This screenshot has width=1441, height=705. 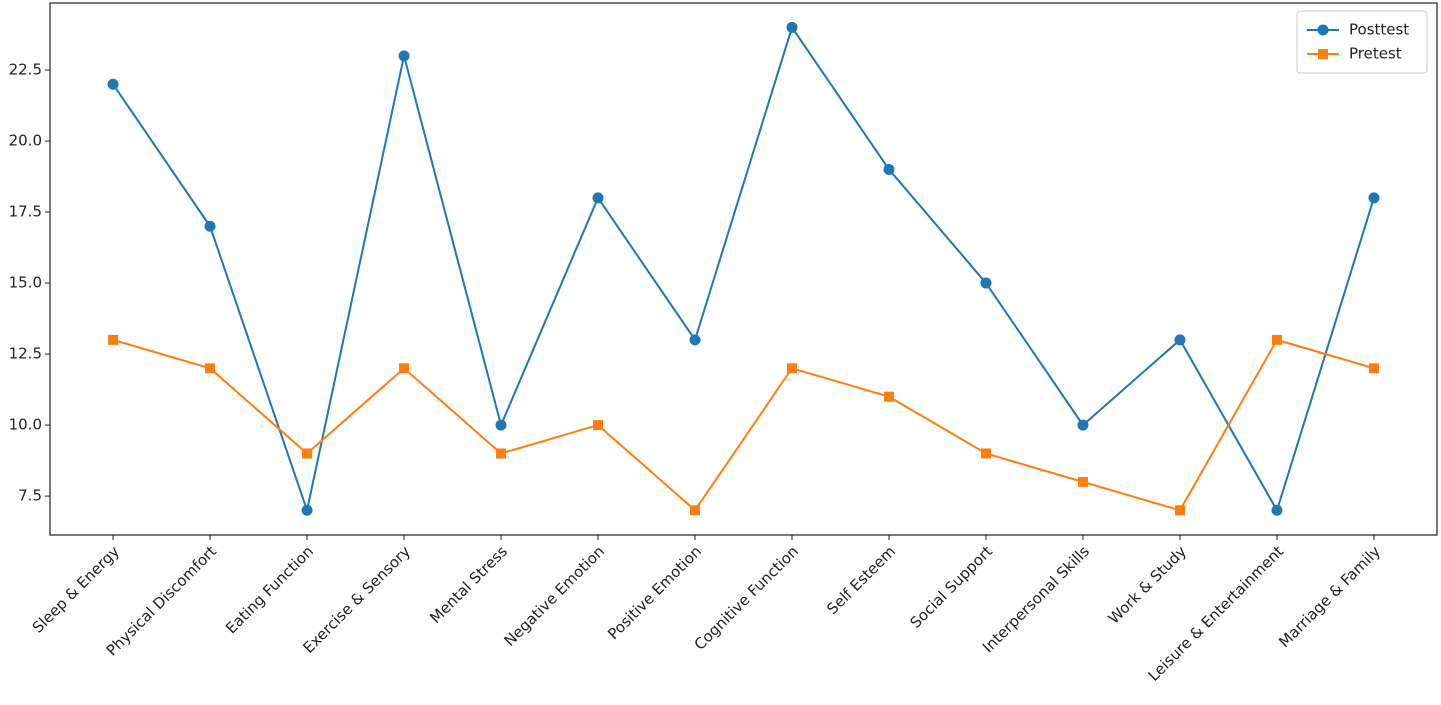 I want to click on x-tick-label: Social Support, so click(x=952, y=587).